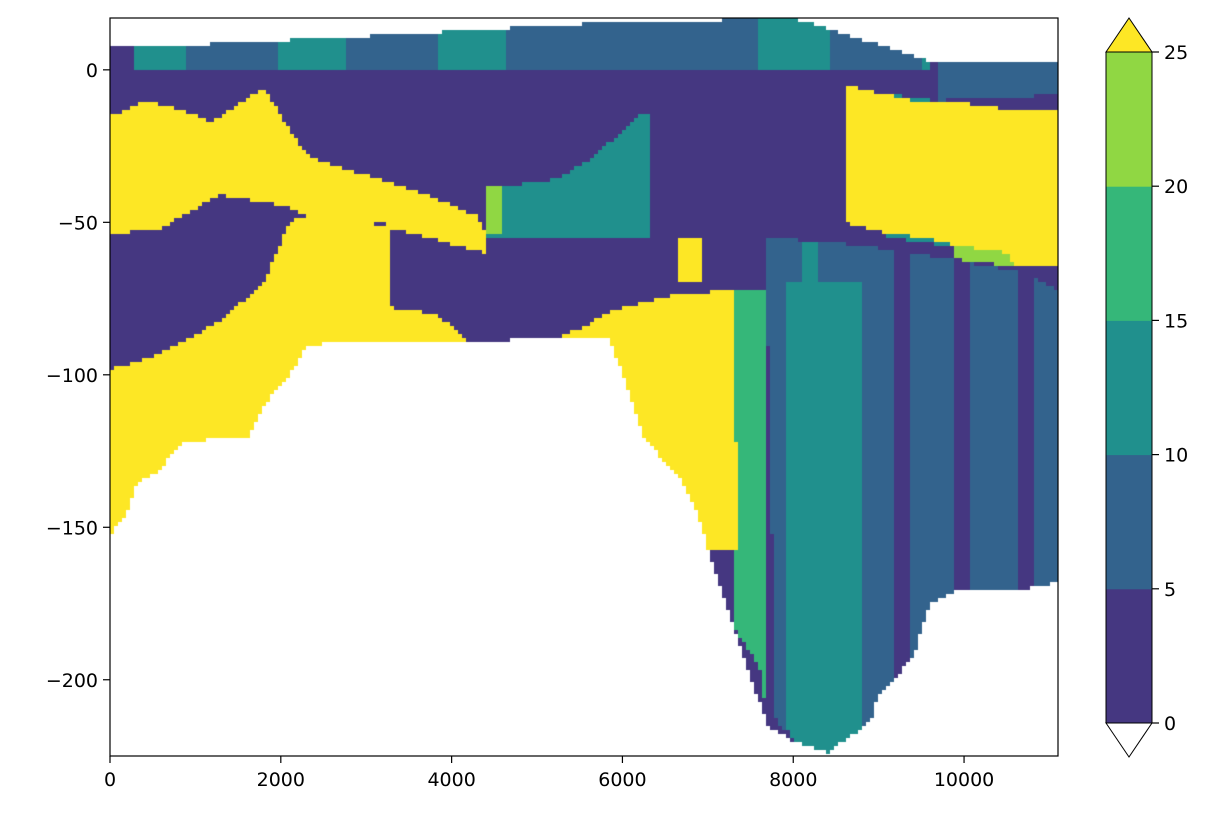 The width and height of the screenshot is (1224, 822). What do you see at coordinates (281, 780) in the screenshot?
I see `x-tick-label: 2000` at bounding box center [281, 780].